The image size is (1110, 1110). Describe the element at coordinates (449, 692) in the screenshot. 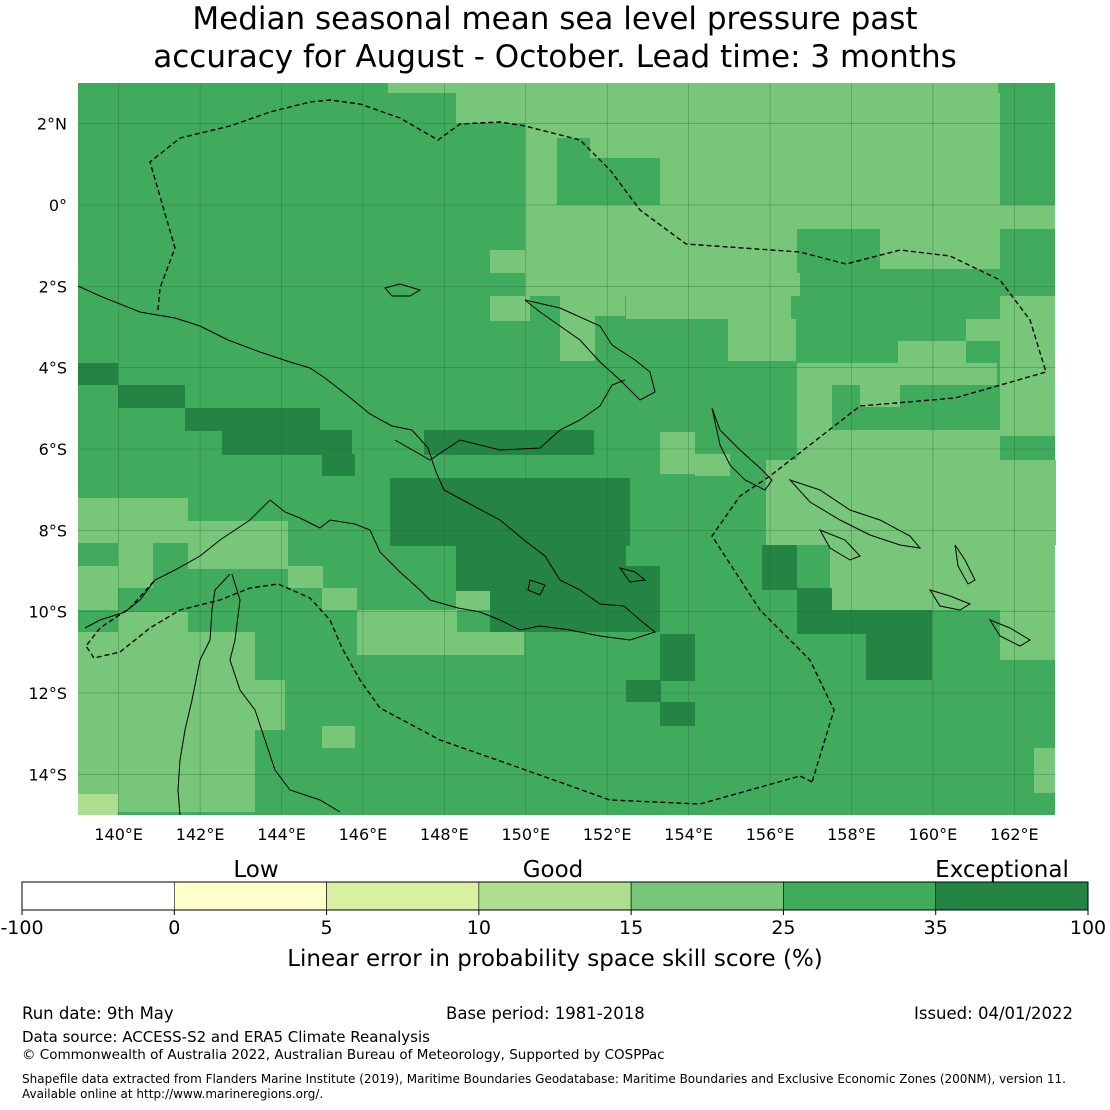

I see `png-australia-boundary` at that location.